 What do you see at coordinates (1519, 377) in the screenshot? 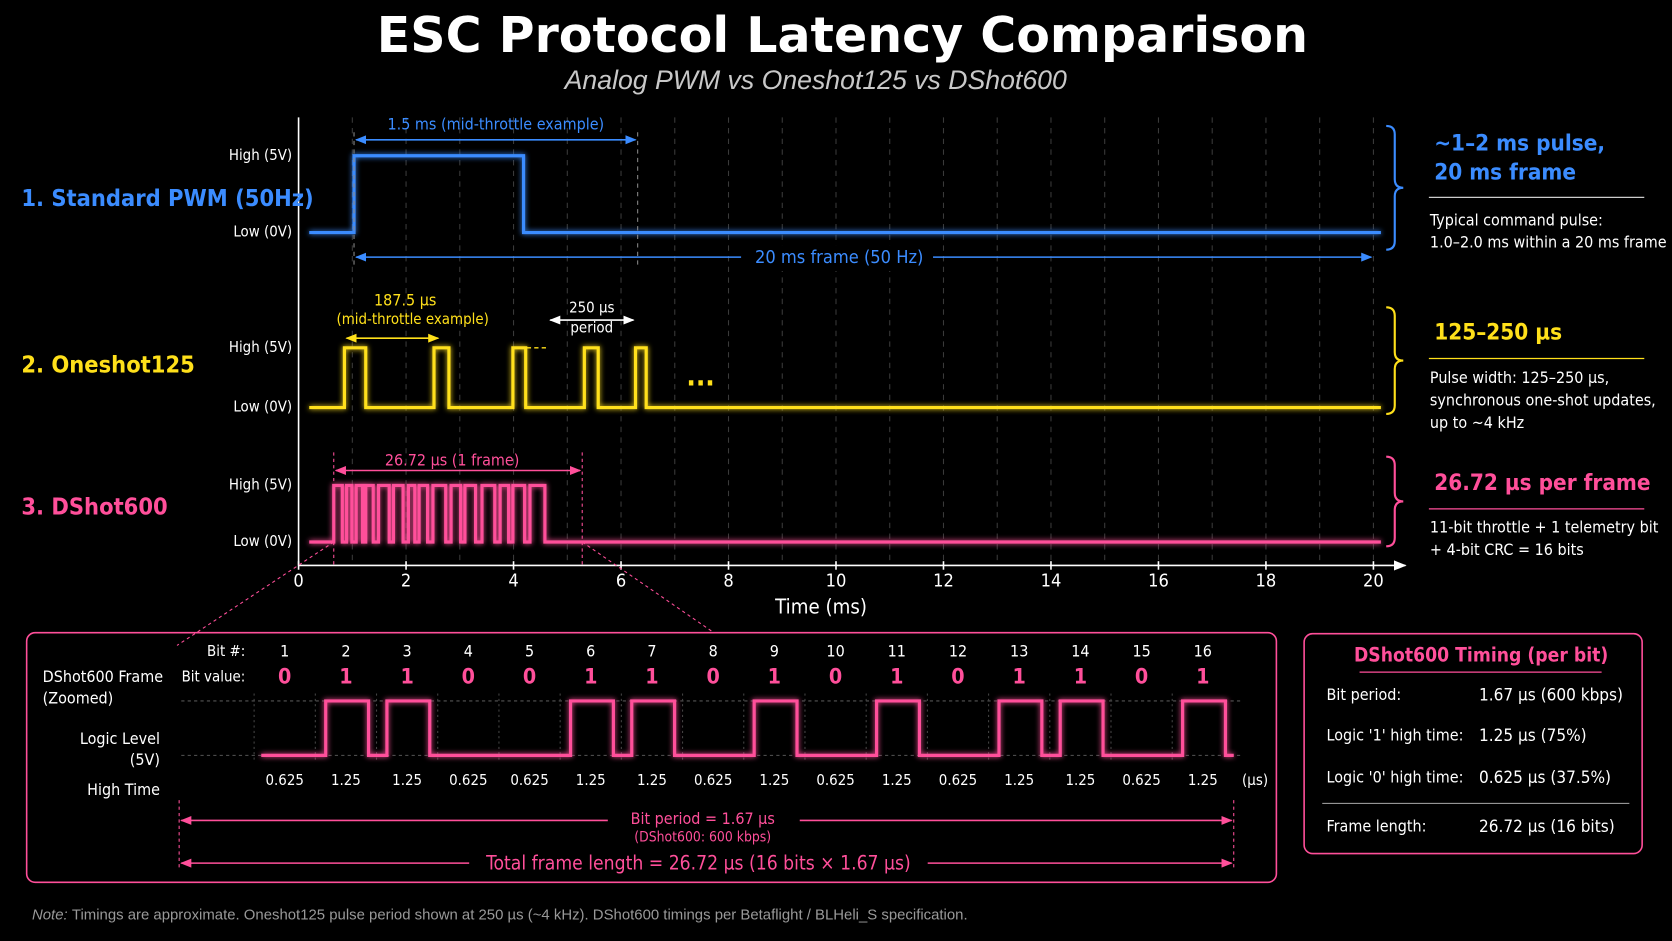
I see `side-text: Pulse width: 125–250 µs,` at bounding box center [1519, 377].